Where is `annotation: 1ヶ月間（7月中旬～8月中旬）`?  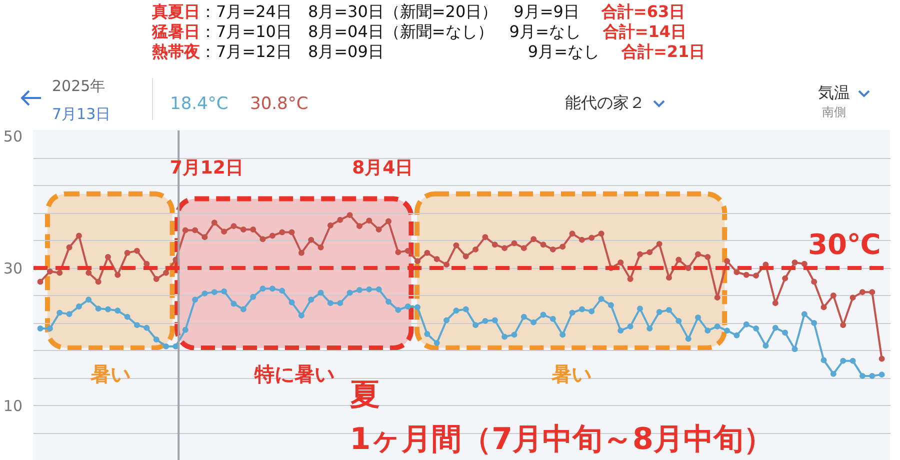 annotation: 1ヶ月間（7月中旬～8月中旬） is located at coordinates (562, 440).